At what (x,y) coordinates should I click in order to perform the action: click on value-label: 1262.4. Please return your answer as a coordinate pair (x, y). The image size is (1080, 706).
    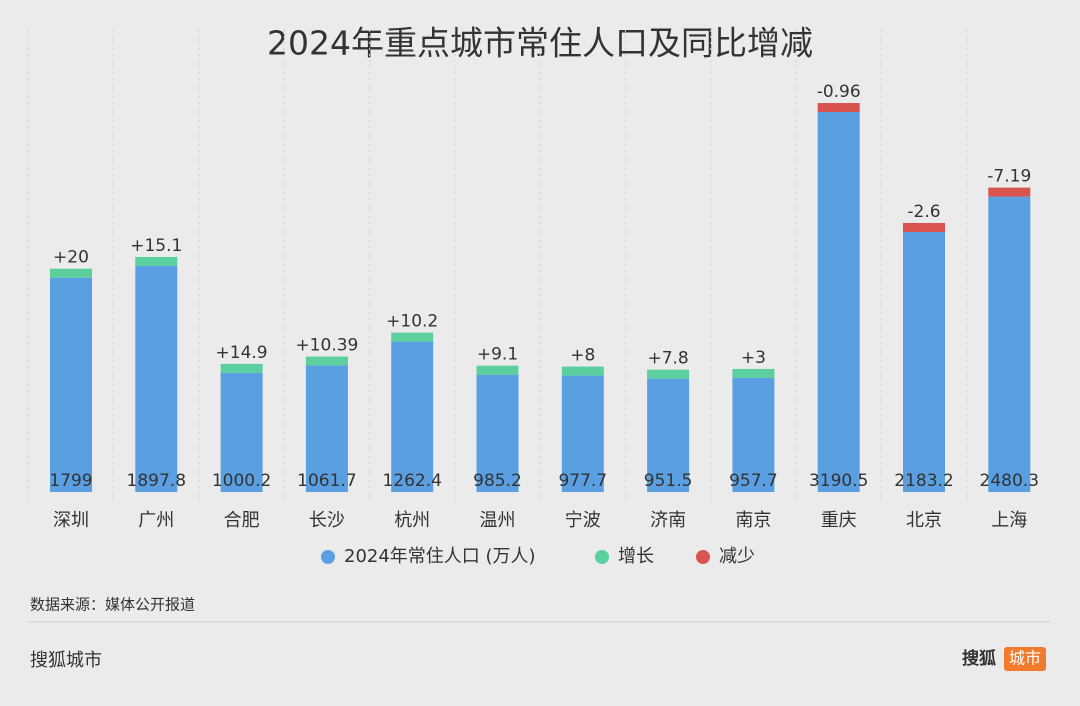
    Looking at the image, I should click on (411, 481).